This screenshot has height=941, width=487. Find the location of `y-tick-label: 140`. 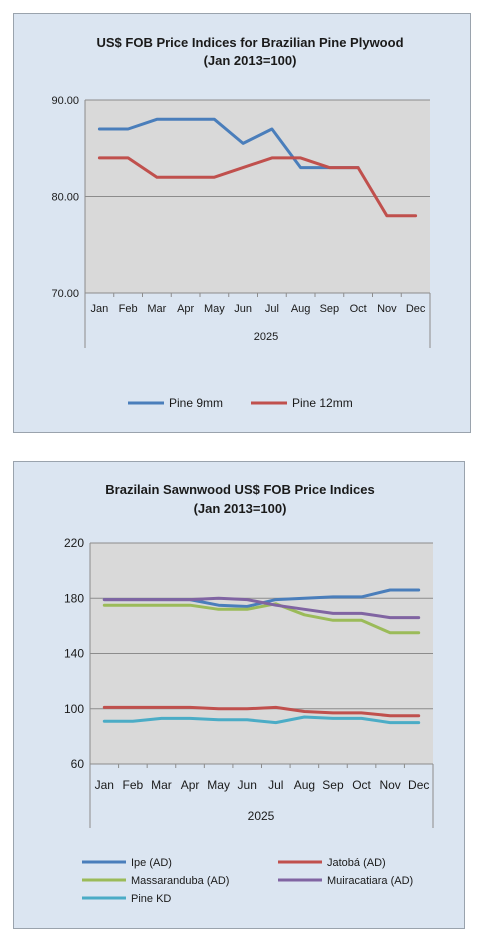

y-tick-label: 140 is located at coordinates (74, 654).